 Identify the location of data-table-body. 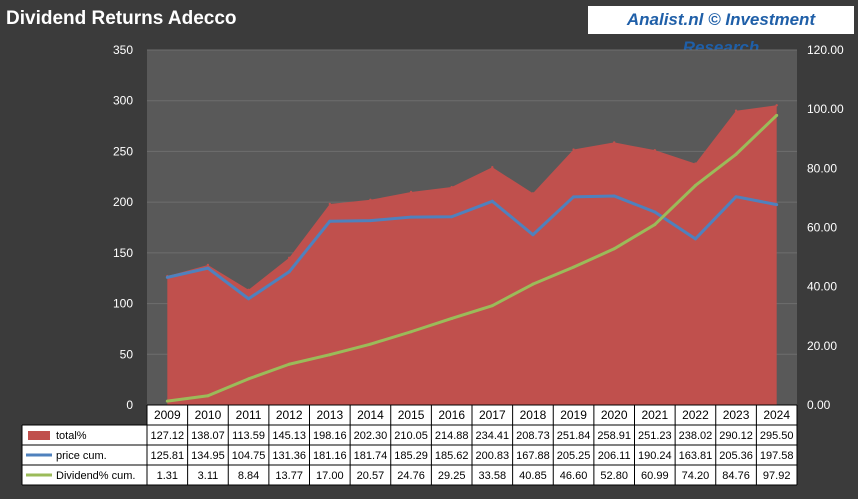
(409, 455).